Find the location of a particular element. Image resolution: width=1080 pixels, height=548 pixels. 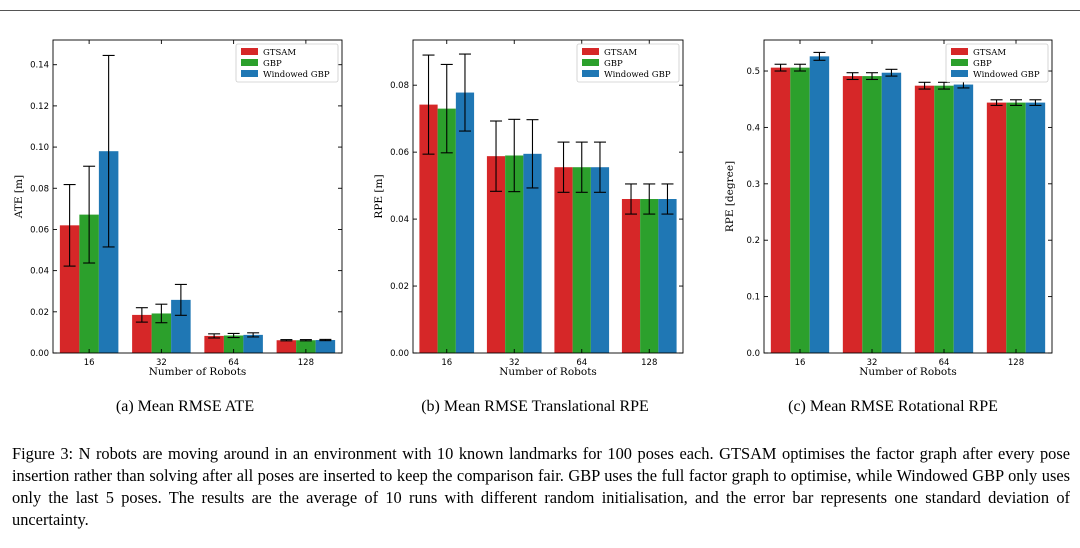

y-tick-label: 0.5 is located at coordinates (753, 72).